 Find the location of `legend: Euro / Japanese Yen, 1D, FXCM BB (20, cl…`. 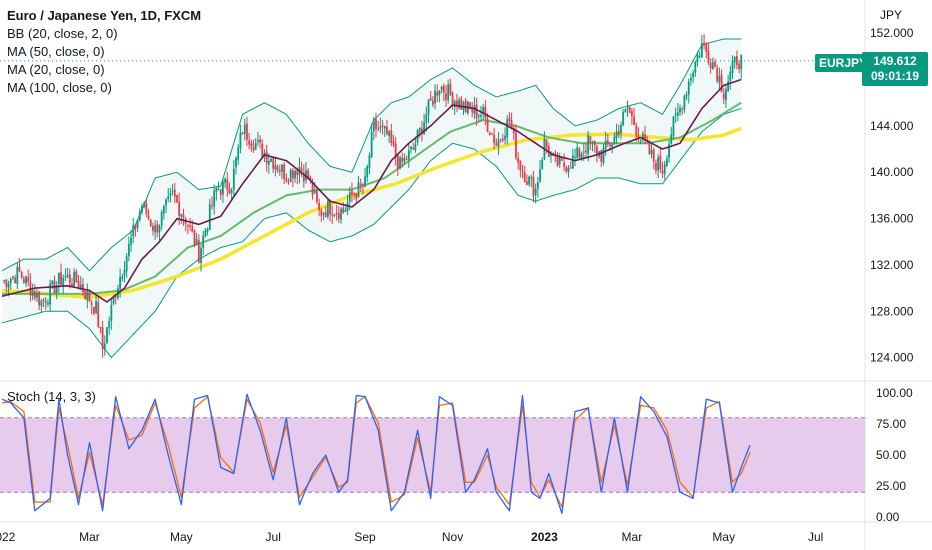

legend: Euro / Japanese Yen, 1D, FXCM BB (20, cl… is located at coordinates (104, 52).